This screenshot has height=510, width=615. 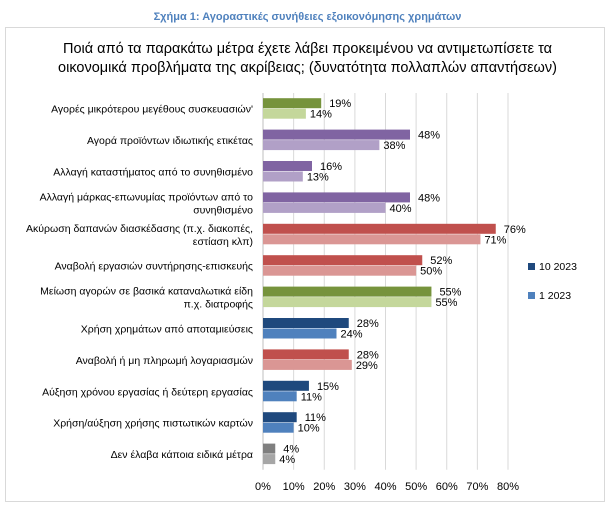 What do you see at coordinates (340, 104) in the screenshot?
I see `data-label: 19%` at bounding box center [340, 104].